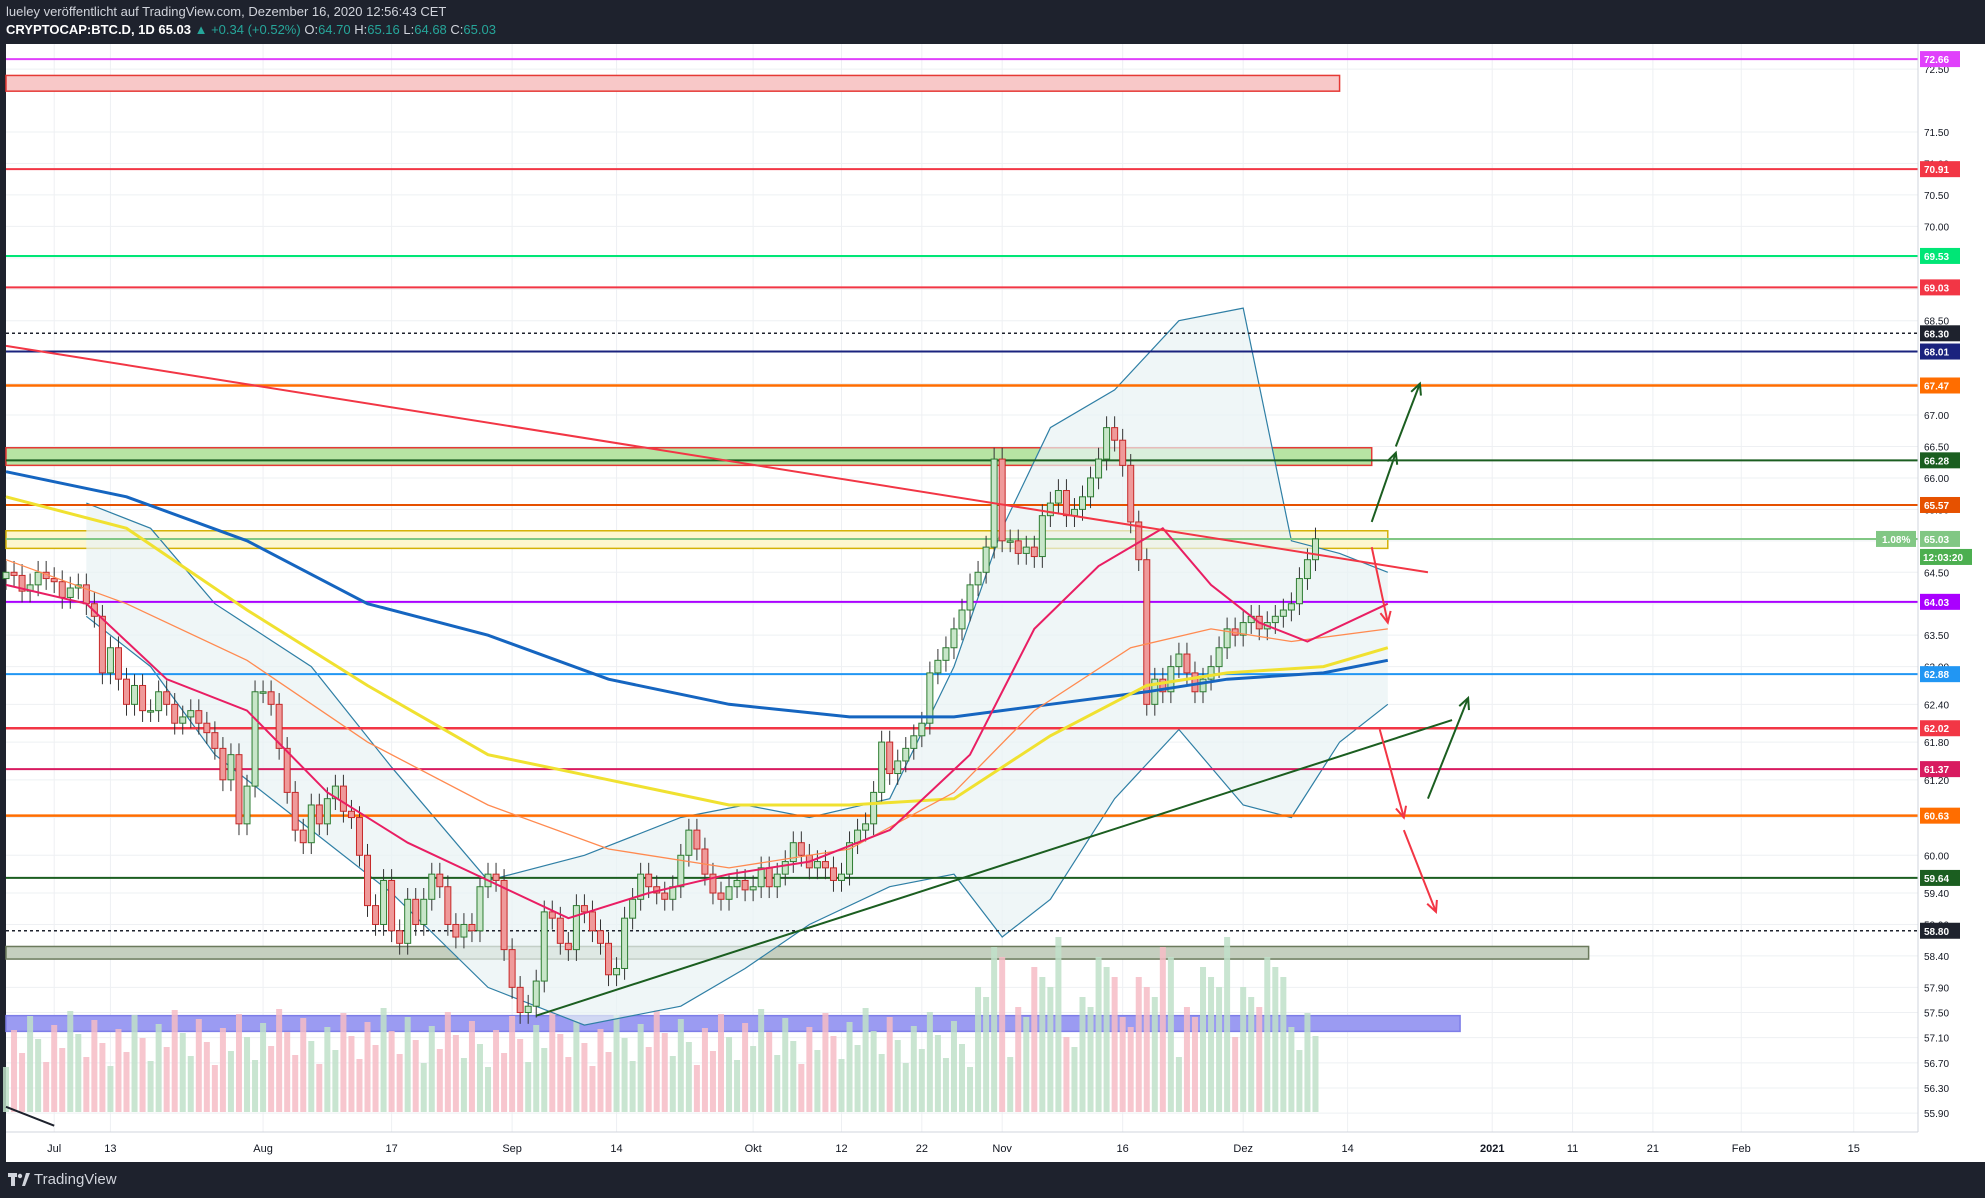 This screenshot has width=1985, height=1198. What do you see at coordinates (753, 1149) in the screenshot?
I see `time-tick-label: Okt` at bounding box center [753, 1149].